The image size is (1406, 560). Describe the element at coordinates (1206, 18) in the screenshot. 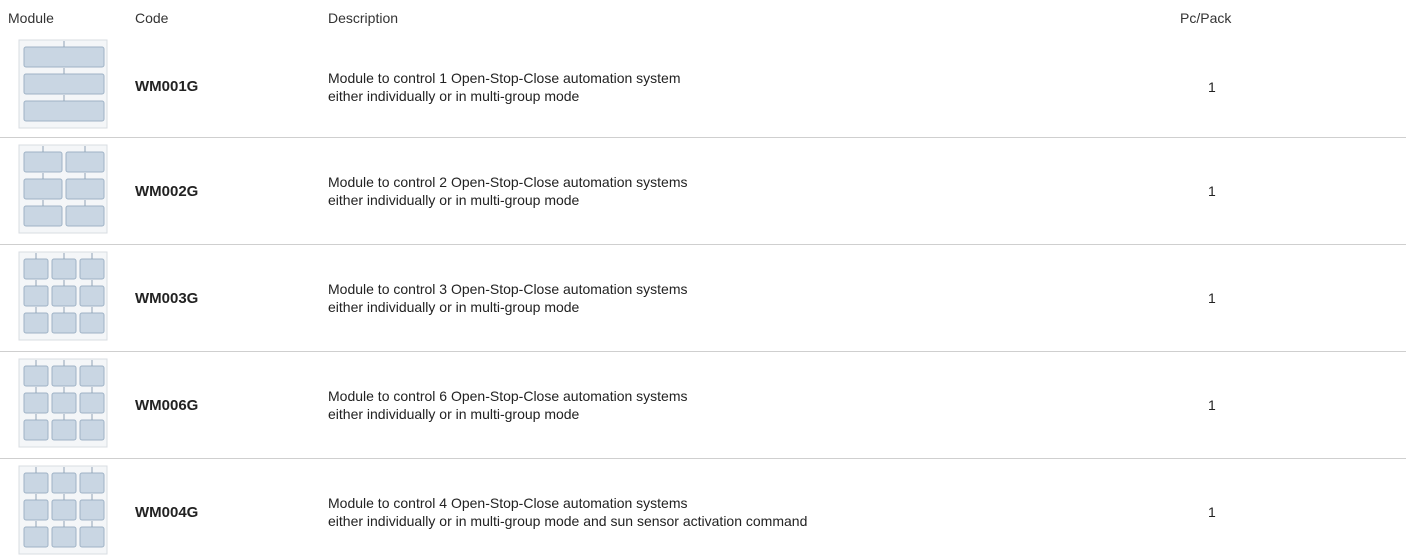

I see `header-cell: Pc/Pack` at that location.